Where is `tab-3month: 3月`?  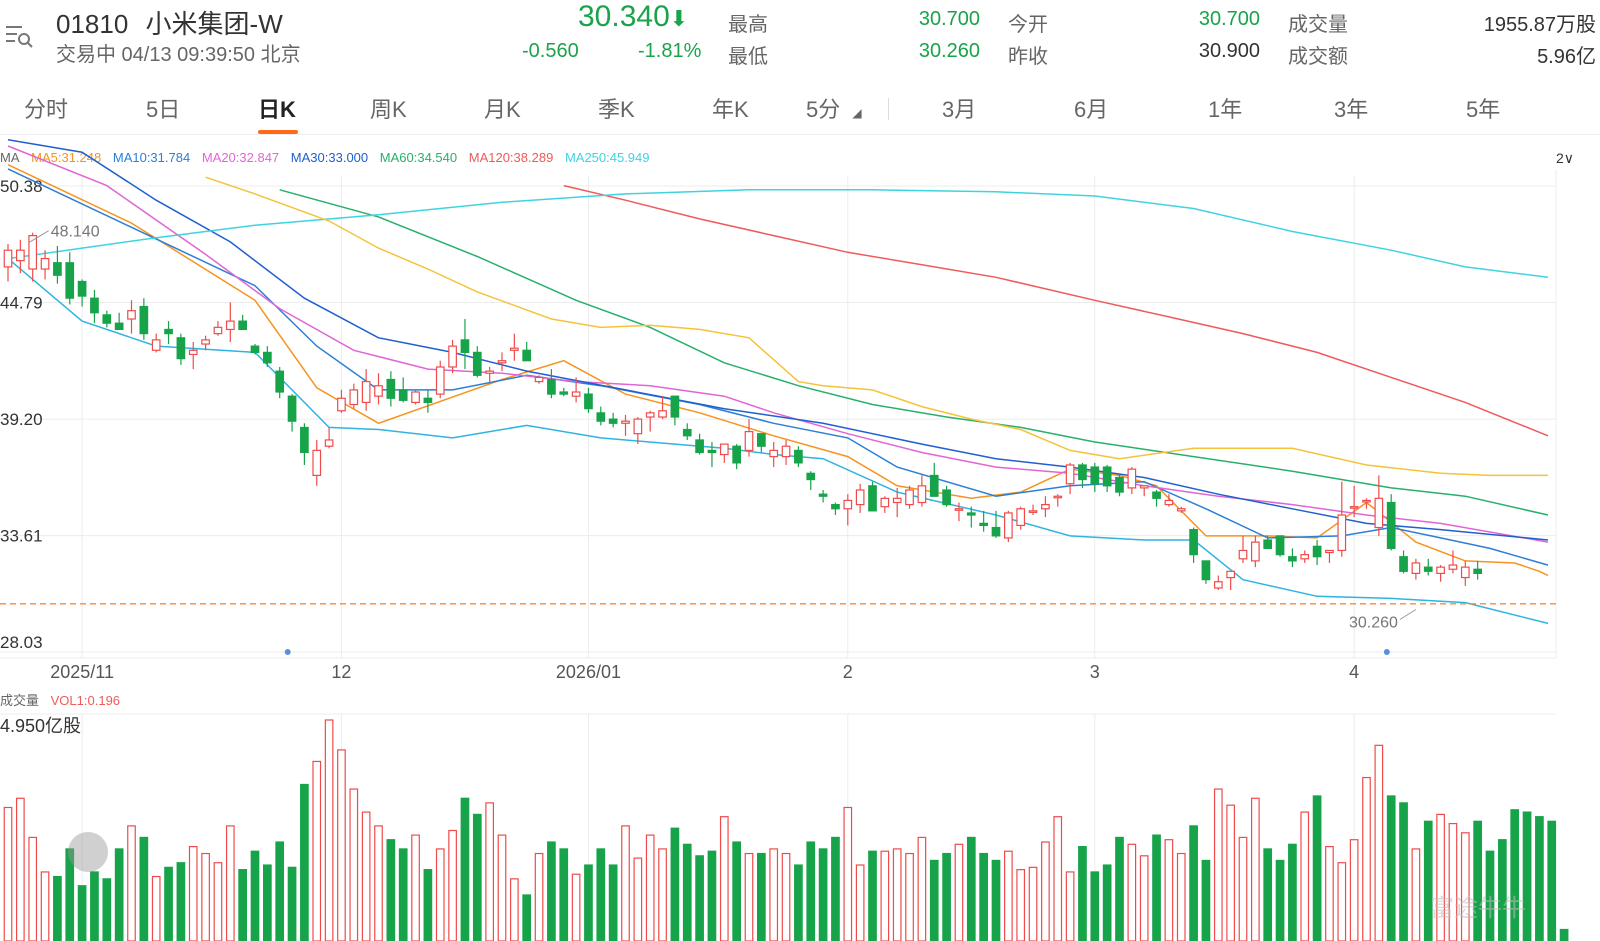
tab-3month: 3月 is located at coordinates (959, 109).